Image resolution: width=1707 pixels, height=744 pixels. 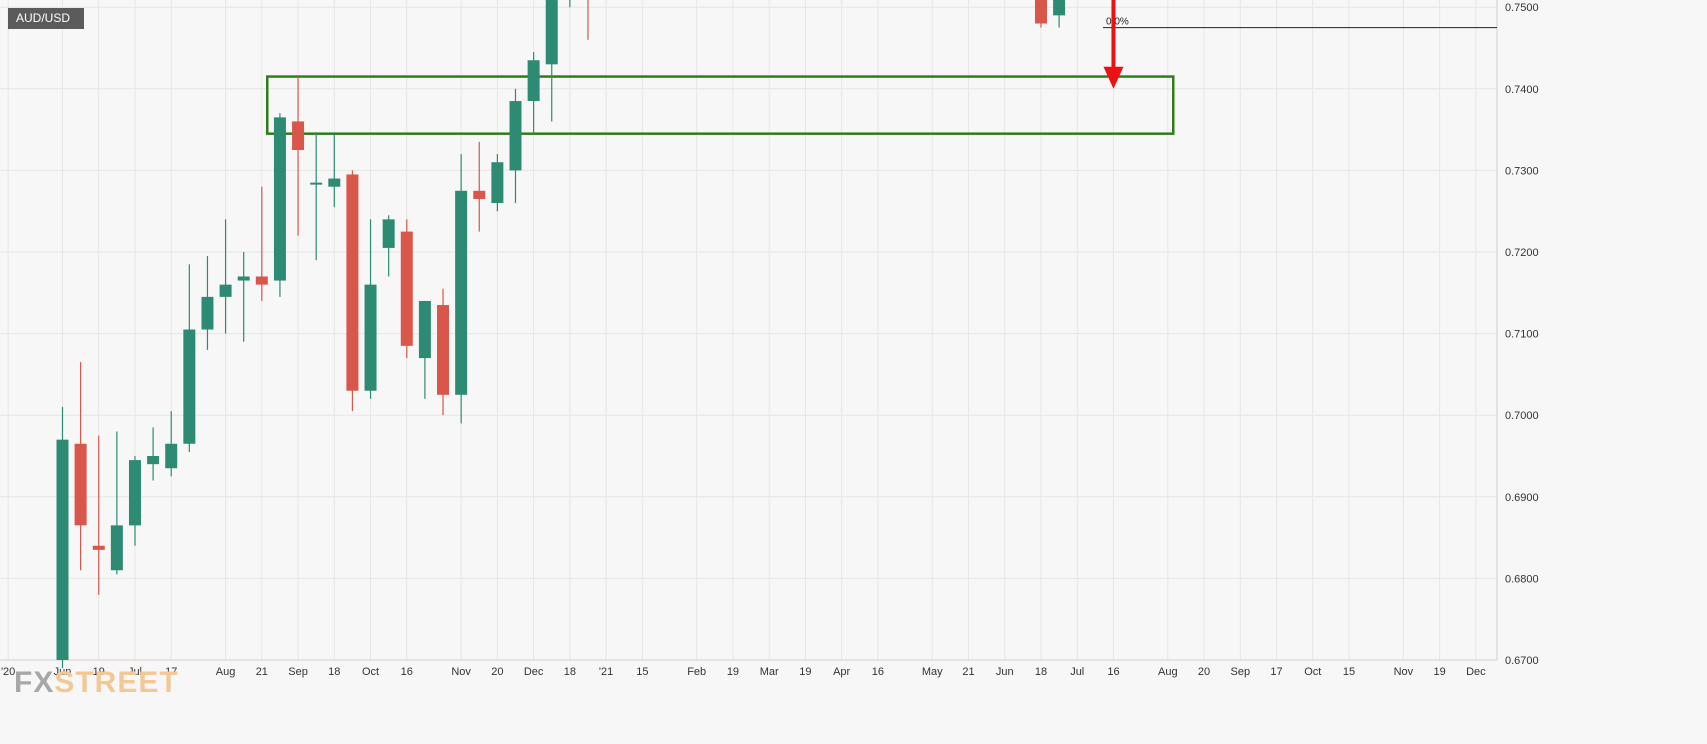 What do you see at coordinates (34, 682) in the screenshot?
I see `logo-part-1: FX` at bounding box center [34, 682].